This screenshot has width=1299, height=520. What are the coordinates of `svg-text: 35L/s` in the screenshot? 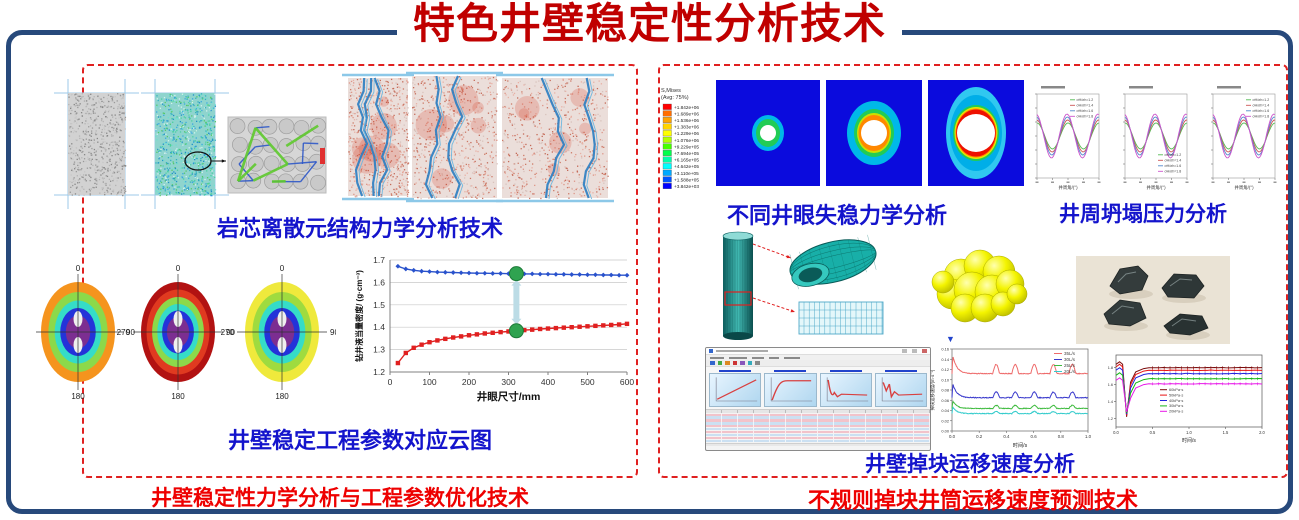 It's located at (1070, 353).